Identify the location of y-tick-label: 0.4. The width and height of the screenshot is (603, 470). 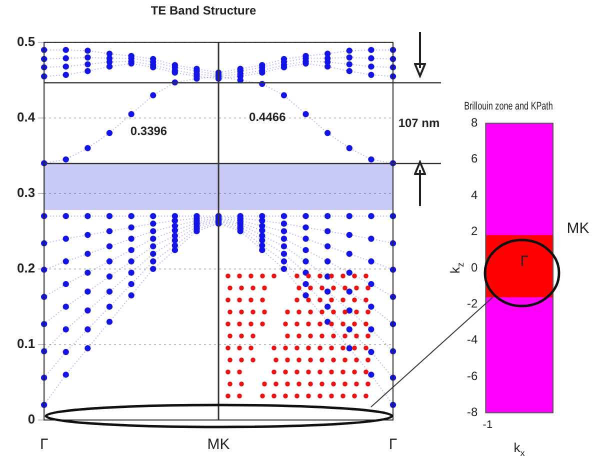
(26, 117).